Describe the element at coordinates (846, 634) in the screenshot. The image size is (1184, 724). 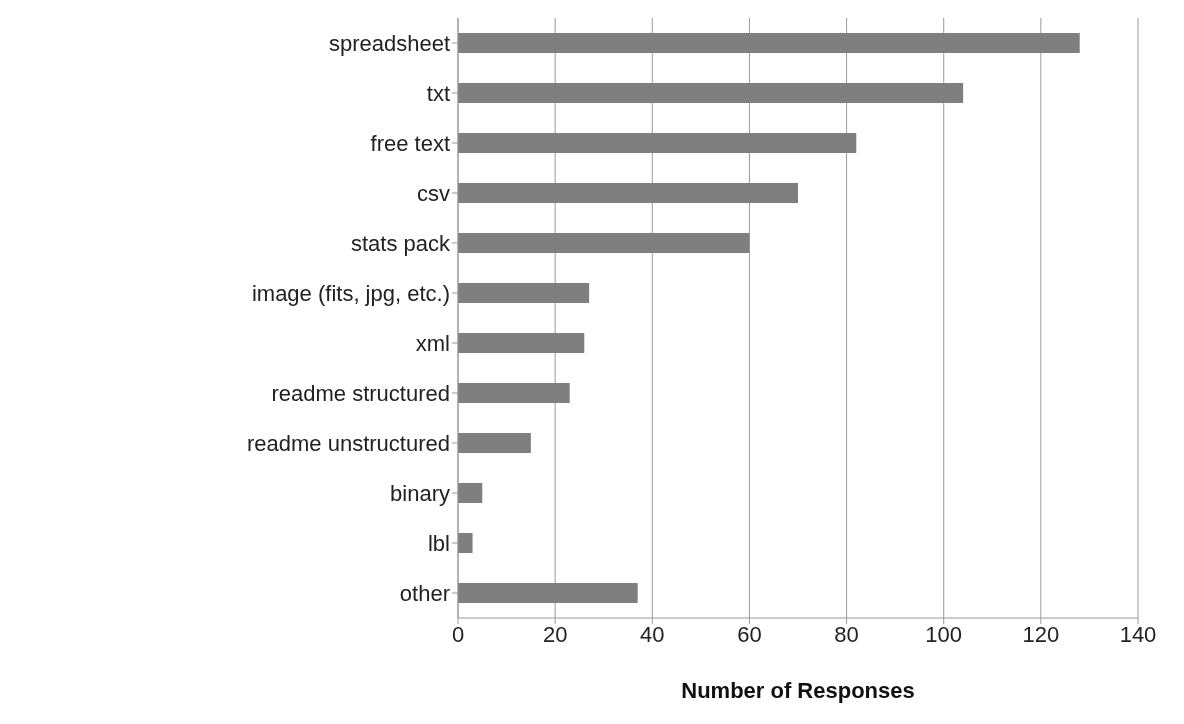
I see `x-tick-label: 80` at that location.